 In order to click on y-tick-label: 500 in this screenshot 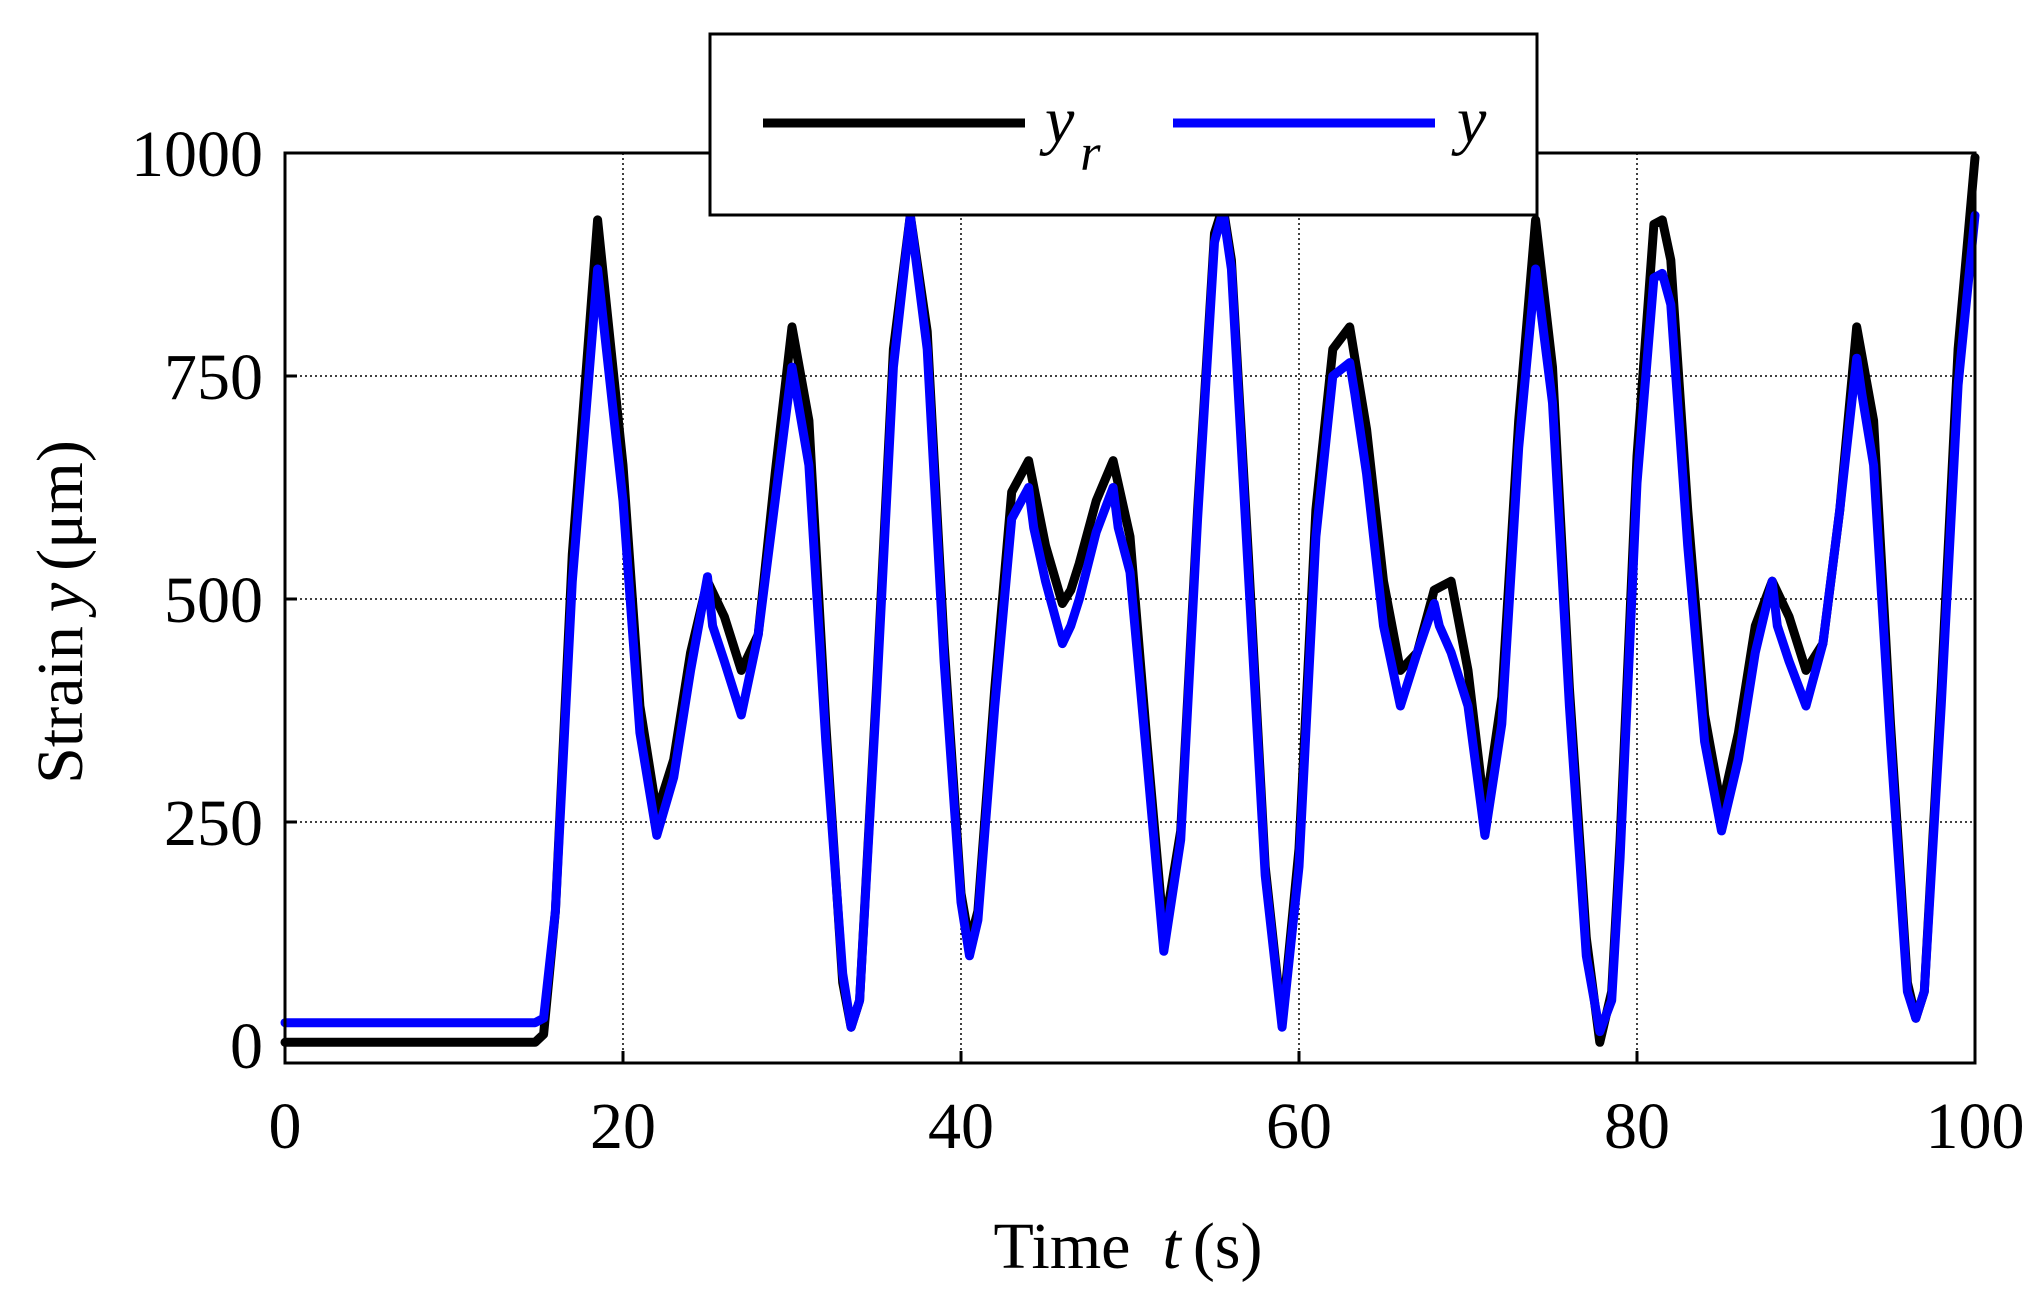, I will do `click(213, 600)`.